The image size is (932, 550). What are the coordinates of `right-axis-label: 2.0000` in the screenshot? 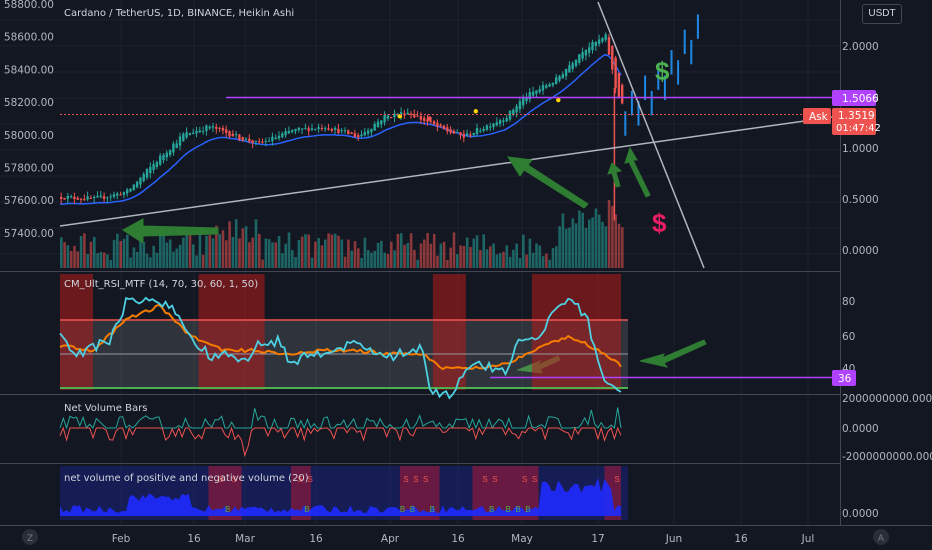 It's located at (860, 47).